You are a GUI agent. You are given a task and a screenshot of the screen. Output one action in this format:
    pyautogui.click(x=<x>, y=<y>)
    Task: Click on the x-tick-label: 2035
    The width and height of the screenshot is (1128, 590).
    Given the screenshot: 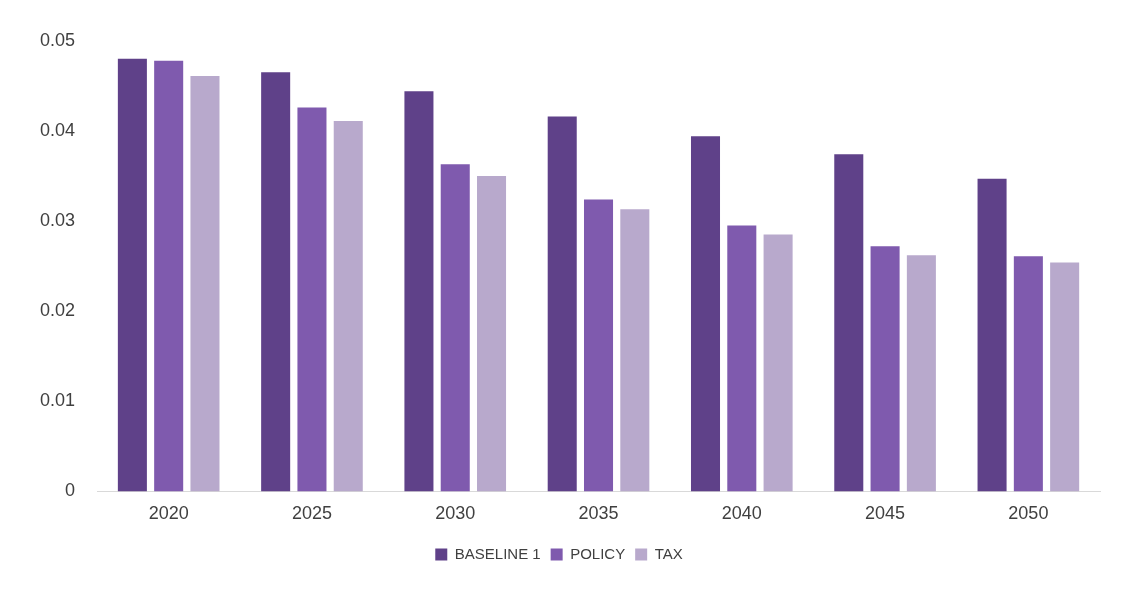 What is the action you would take?
    pyautogui.click(x=598, y=513)
    